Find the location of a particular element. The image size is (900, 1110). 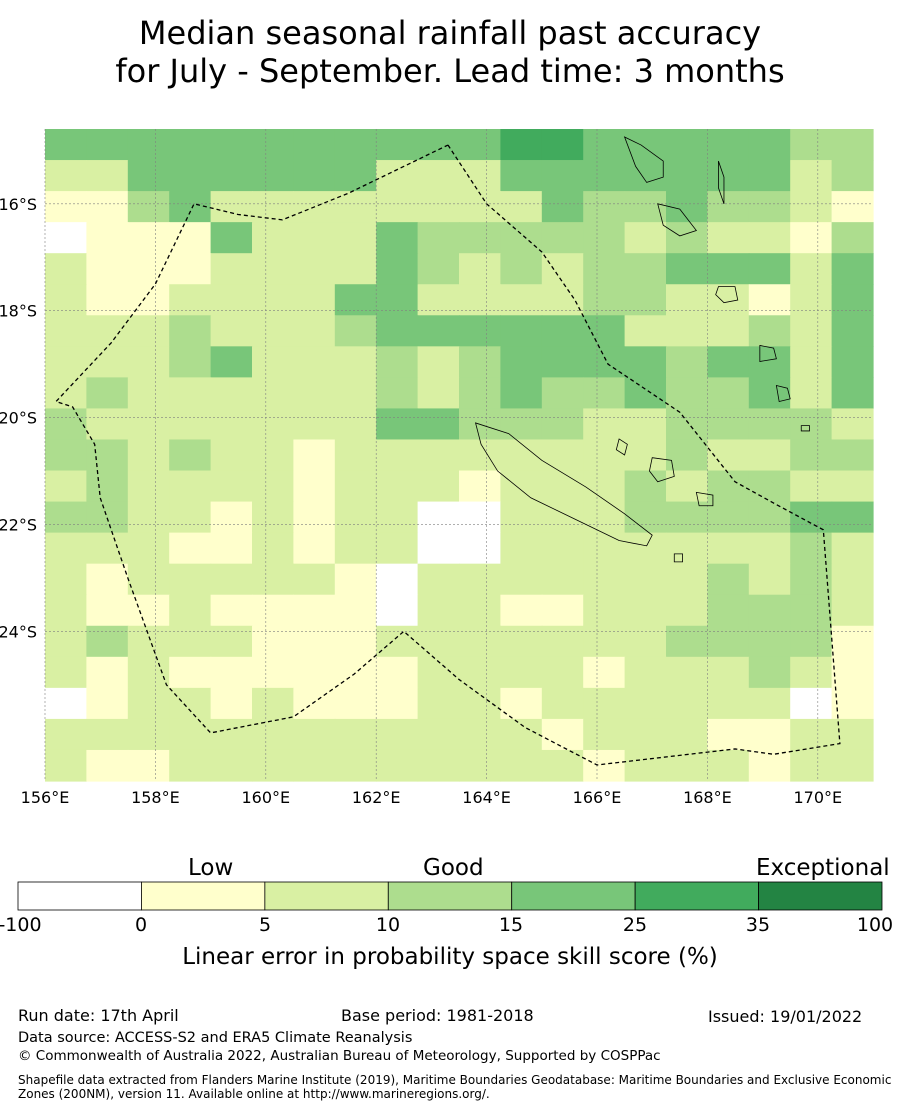

legend-category-exceptional: Exceptional is located at coordinates (823, 868).